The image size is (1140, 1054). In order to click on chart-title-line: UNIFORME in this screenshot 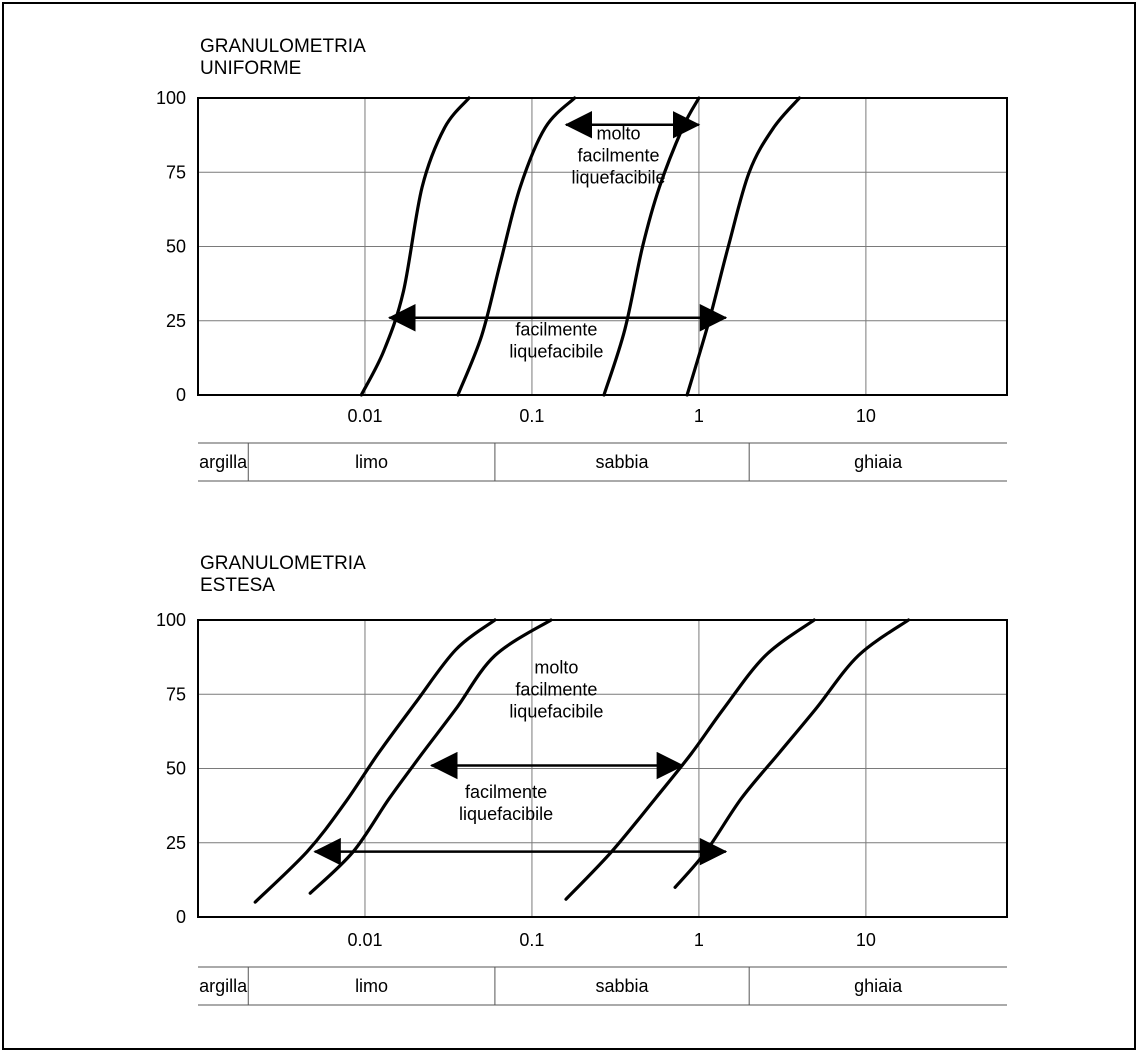, I will do `click(250, 68)`.